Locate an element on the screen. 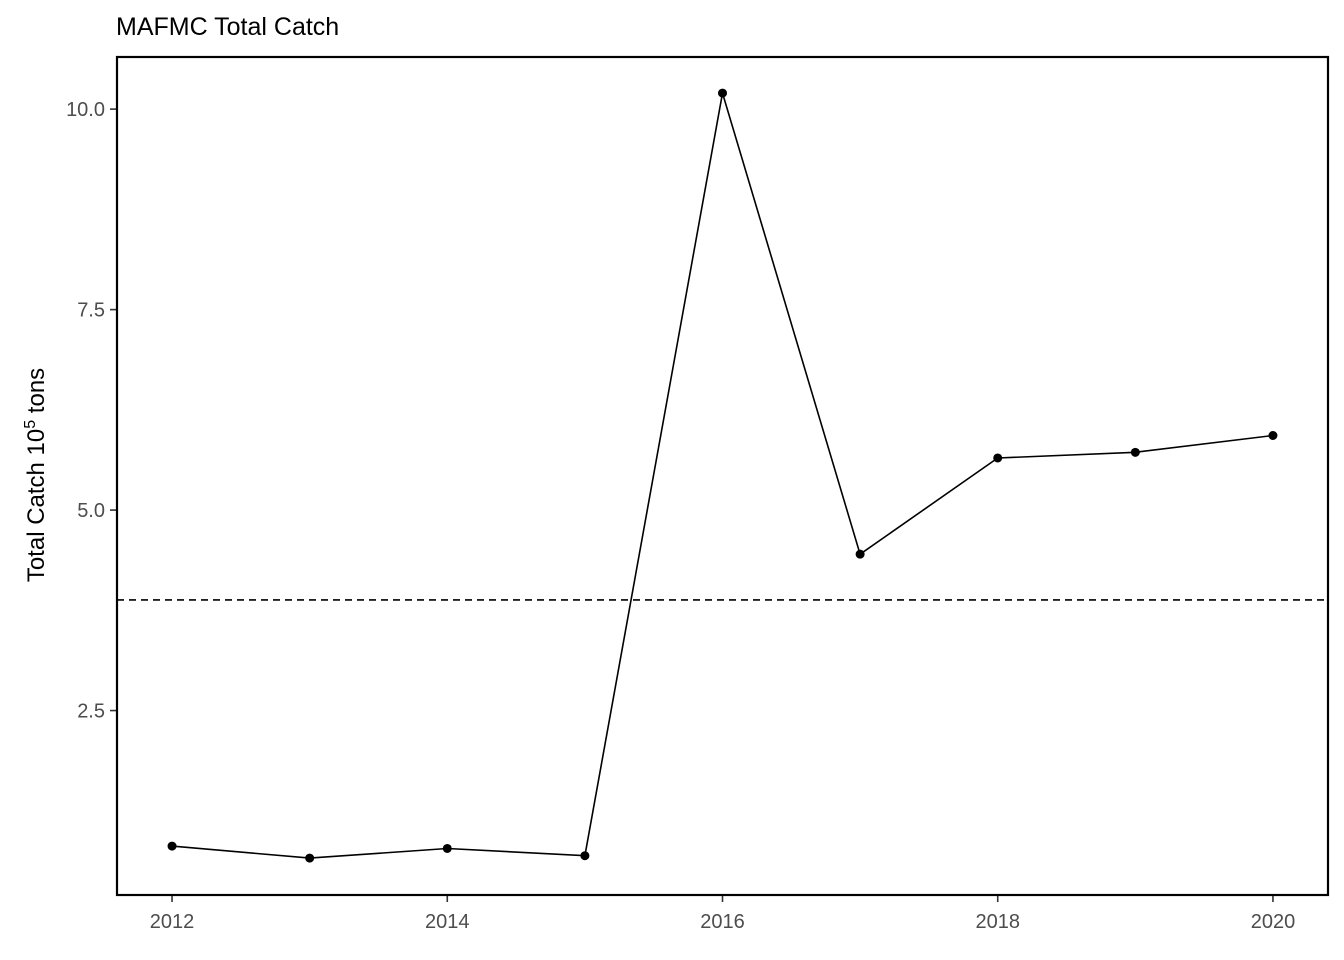 Image resolution: width=1344 pixels, height=960 pixels. data-point-2018 is located at coordinates (998, 458).